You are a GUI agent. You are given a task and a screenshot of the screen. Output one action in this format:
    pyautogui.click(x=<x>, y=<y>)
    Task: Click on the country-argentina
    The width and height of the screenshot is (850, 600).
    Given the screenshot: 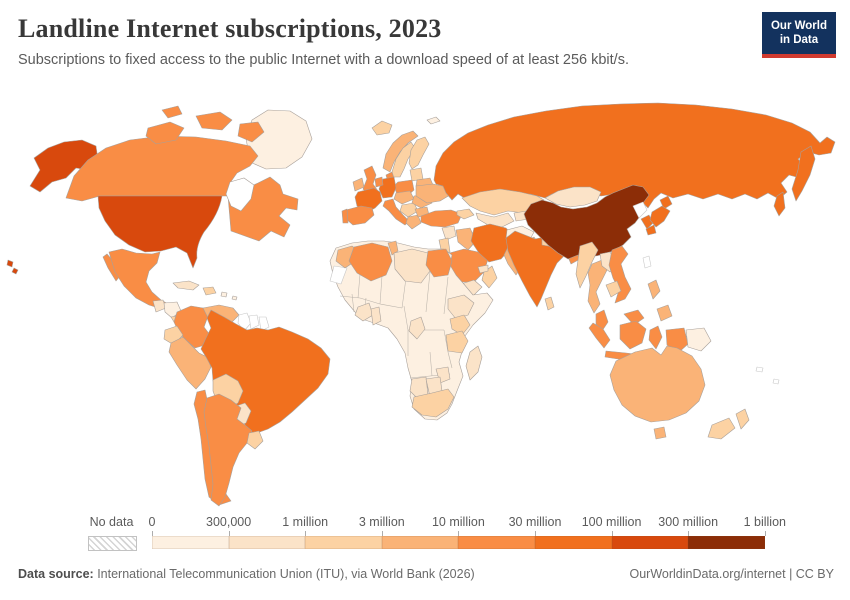 What is the action you would take?
    pyautogui.click(x=228, y=450)
    